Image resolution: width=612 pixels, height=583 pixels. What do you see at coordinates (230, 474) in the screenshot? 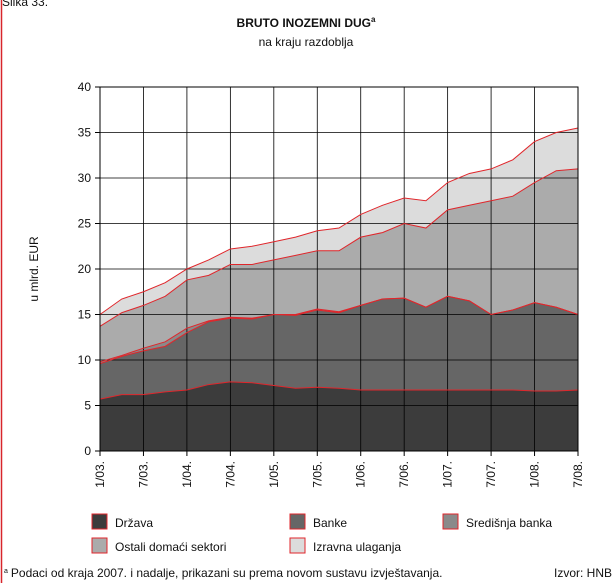
I see `x-tick-label: 7/04.` at bounding box center [230, 474].